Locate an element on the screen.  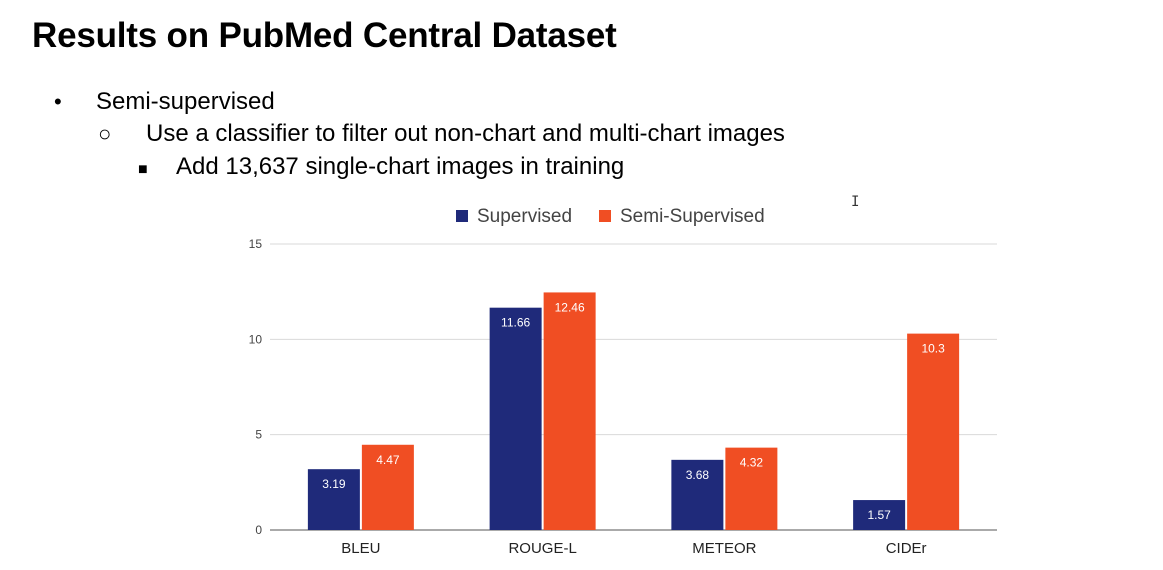
bar-semi-supervised-cider is located at coordinates (933, 431).